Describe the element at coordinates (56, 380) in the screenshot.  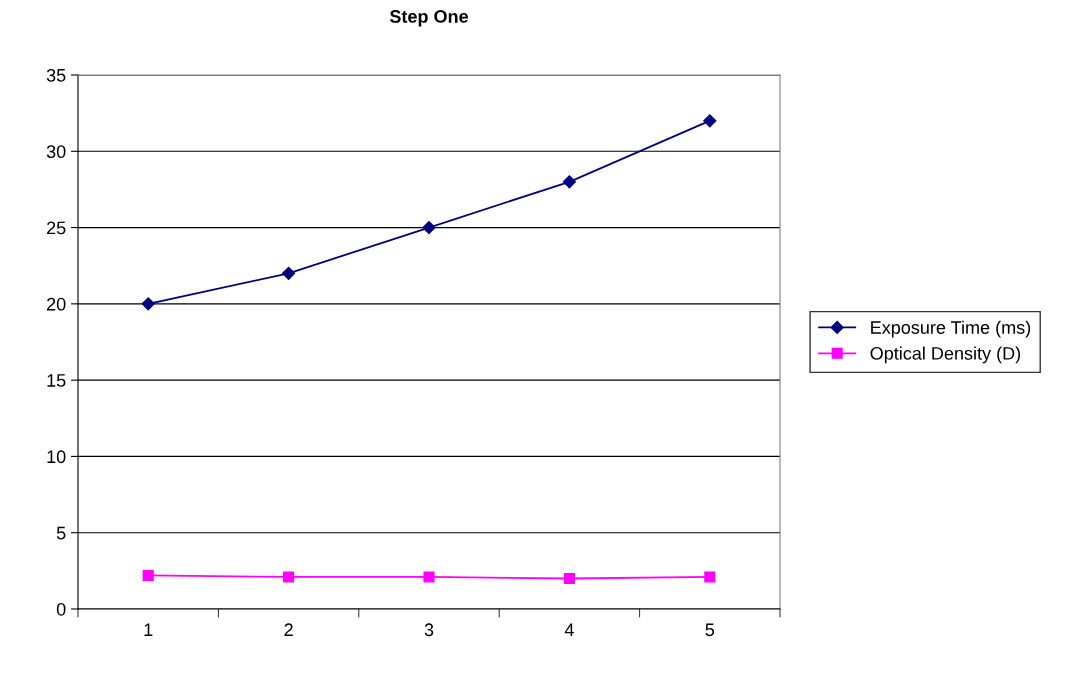
I see `y-tick-label: 15` at that location.